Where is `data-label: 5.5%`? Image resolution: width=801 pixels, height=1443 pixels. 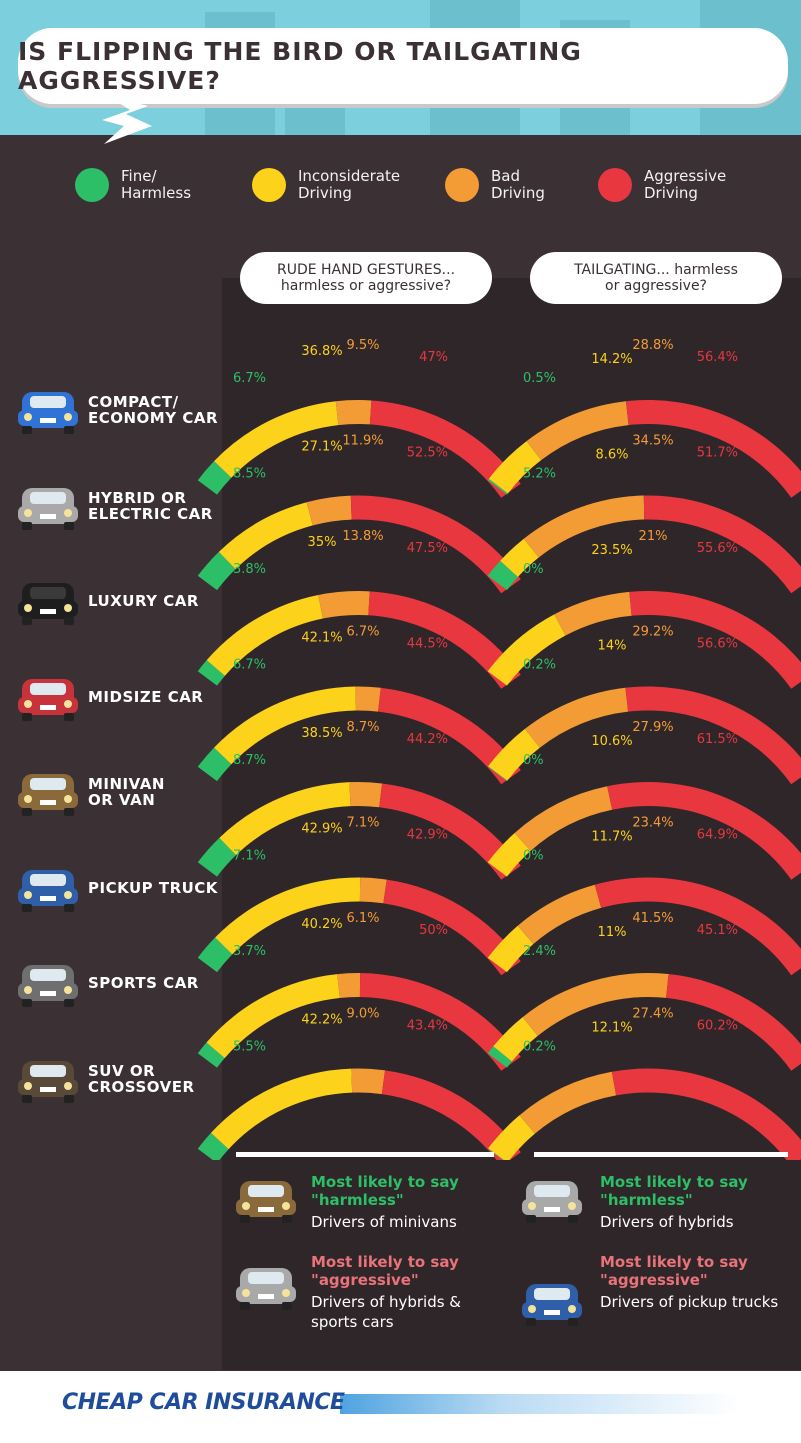
data-label: 5.5% is located at coordinates (249, 1047).